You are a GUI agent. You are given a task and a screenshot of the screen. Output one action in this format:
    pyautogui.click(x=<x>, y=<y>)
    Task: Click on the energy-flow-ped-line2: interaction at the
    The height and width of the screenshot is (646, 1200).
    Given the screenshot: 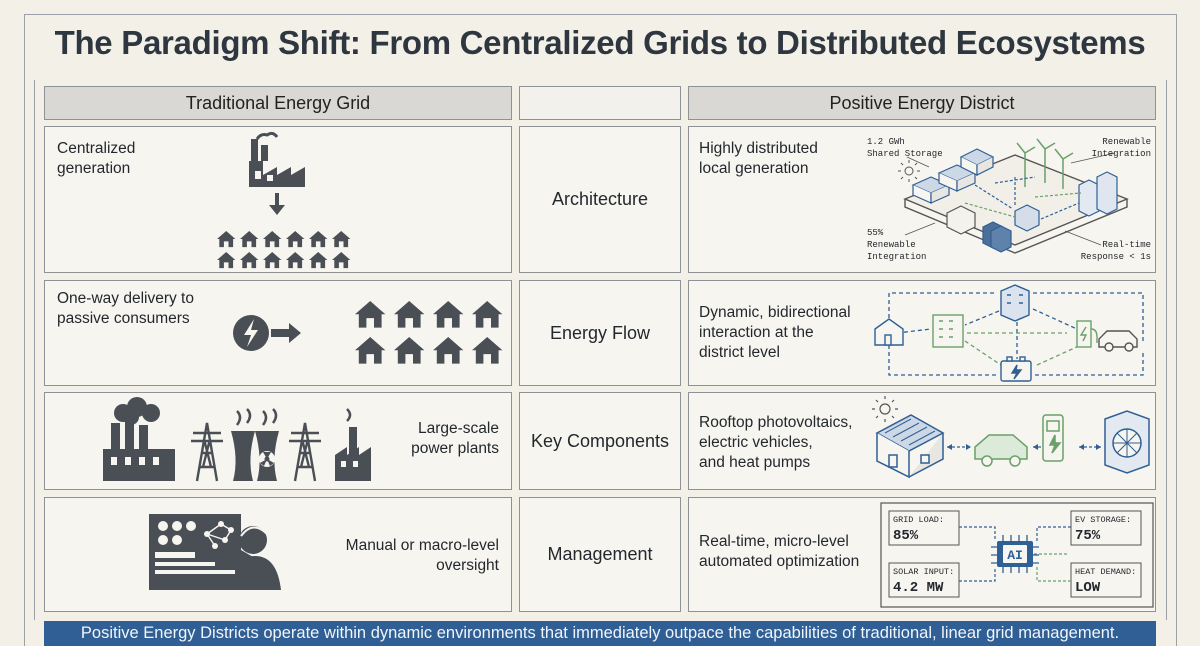 What is the action you would take?
    pyautogui.click(x=756, y=332)
    